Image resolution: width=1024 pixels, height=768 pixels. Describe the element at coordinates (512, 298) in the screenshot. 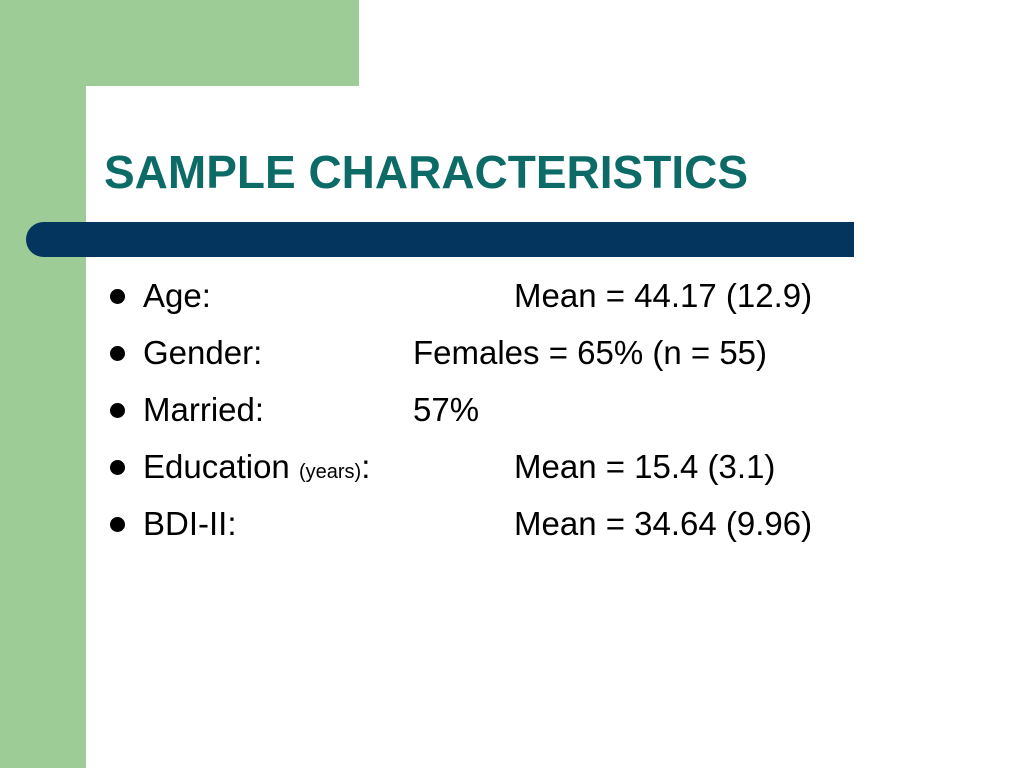

I see `bullet-item-age: Age: Mean = 44.17 (12.9)` at that location.